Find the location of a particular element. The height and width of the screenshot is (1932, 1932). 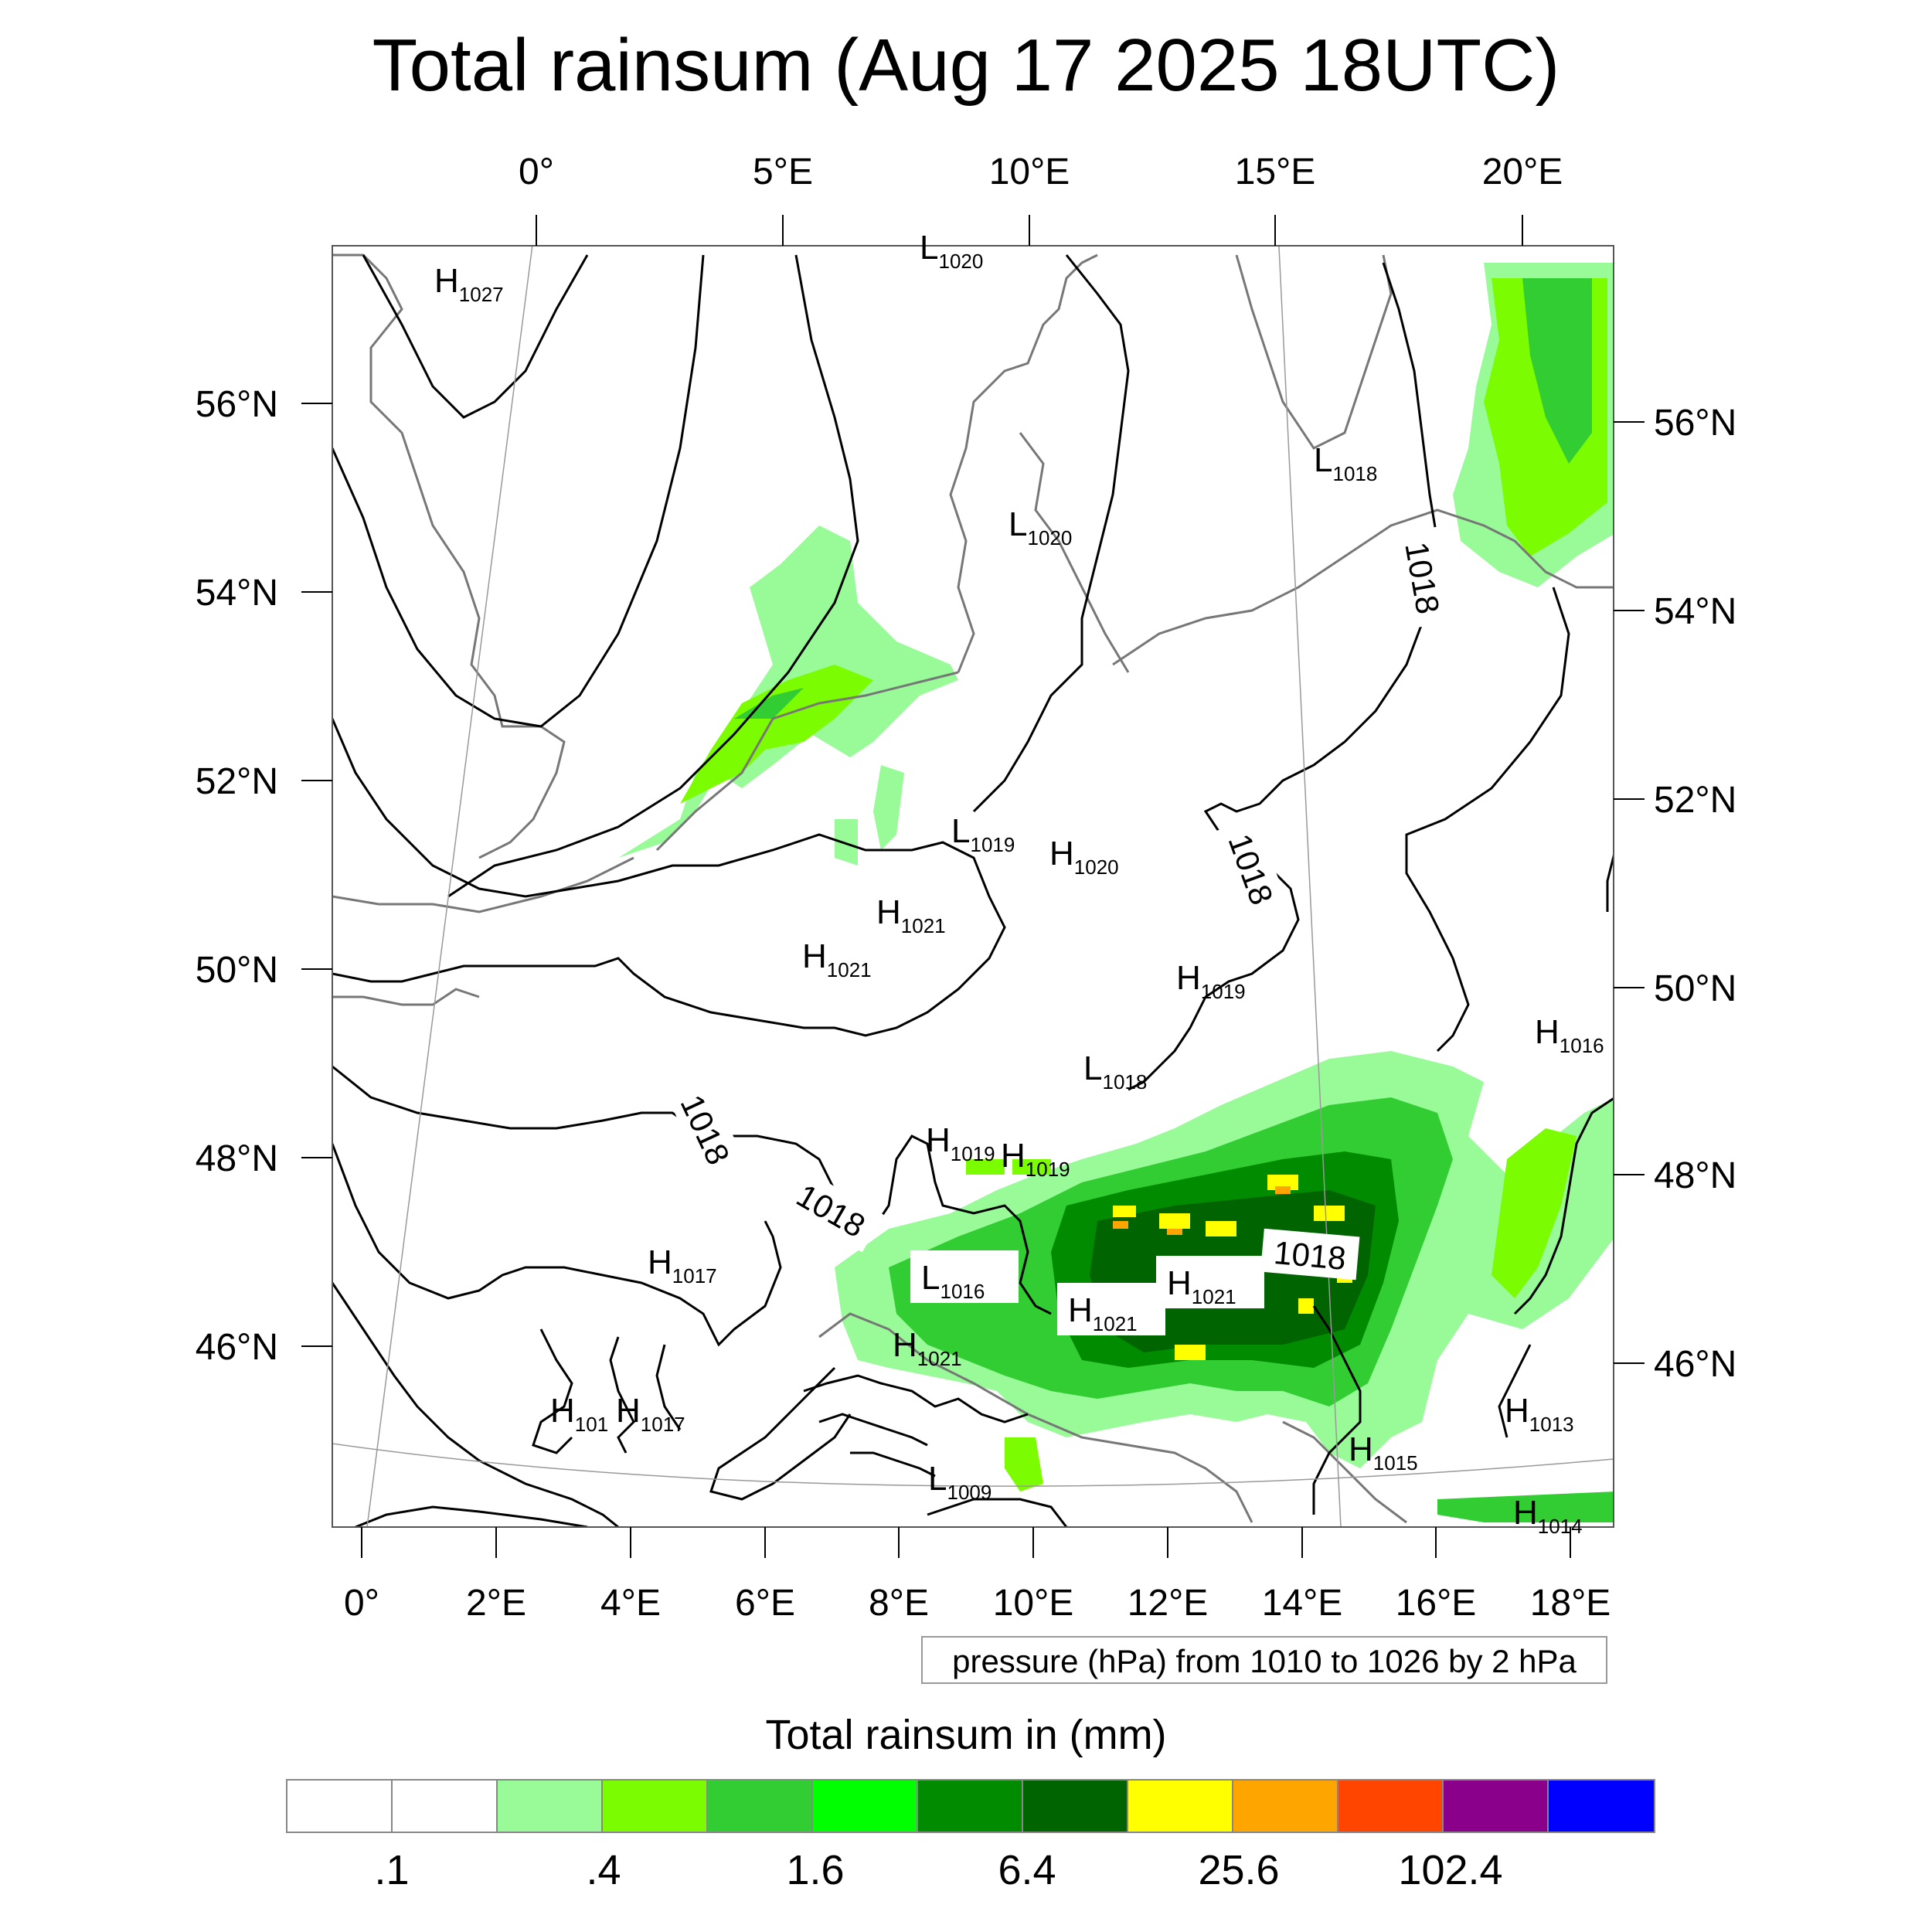

right-tick-label: 50°N is located at coordinates (1695, 989).